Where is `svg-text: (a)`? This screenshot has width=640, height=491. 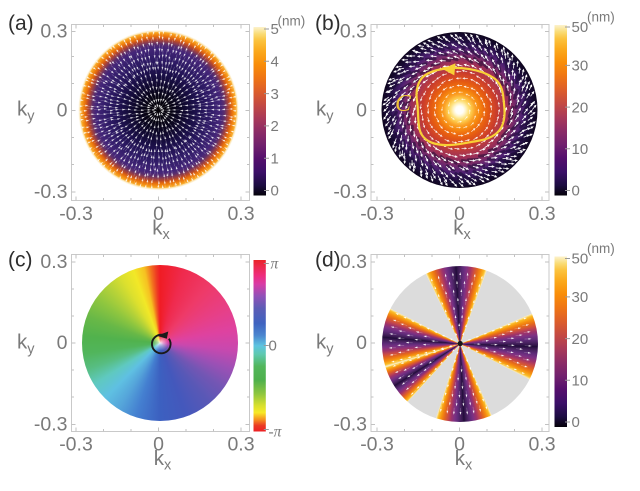 svg-text: (a) is located at coordinates (21, 23).